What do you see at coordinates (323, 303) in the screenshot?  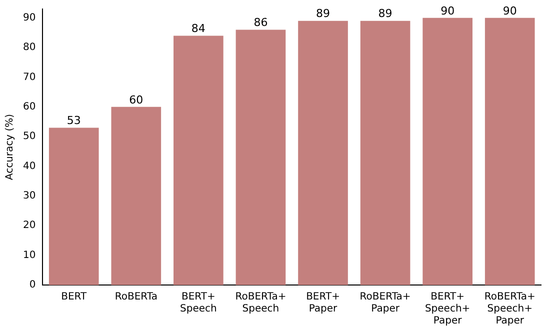 I see `x-tick-label: BERT+ Paper` at bounding box center [323, 303].